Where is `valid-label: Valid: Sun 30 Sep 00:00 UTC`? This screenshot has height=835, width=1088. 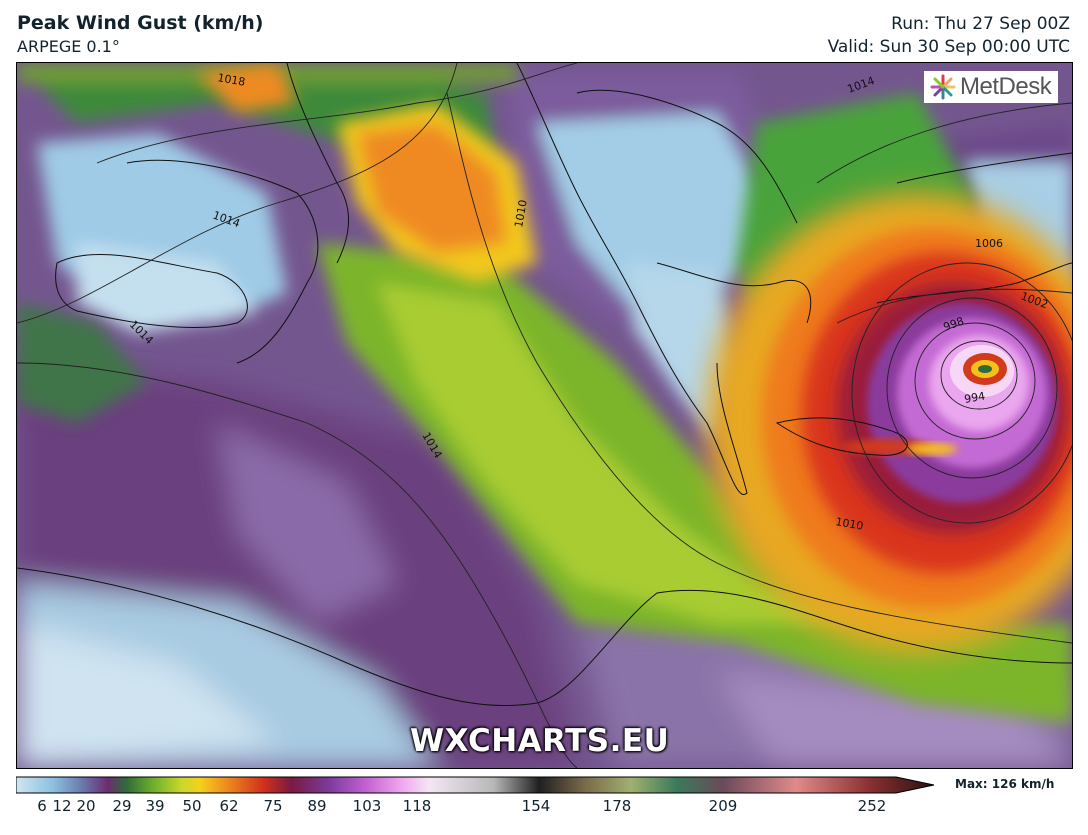
valid-label: Valid: Sun 30 Sep 00:00 UTC is located at coordinates (948, 47).